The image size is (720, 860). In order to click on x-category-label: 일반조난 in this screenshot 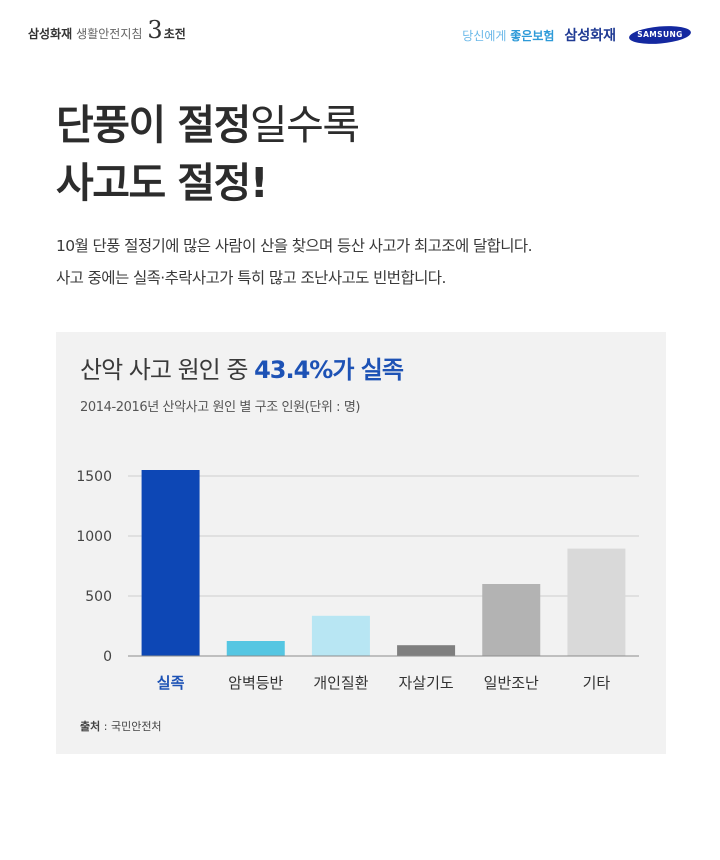, I will do `click(511, 683)`.